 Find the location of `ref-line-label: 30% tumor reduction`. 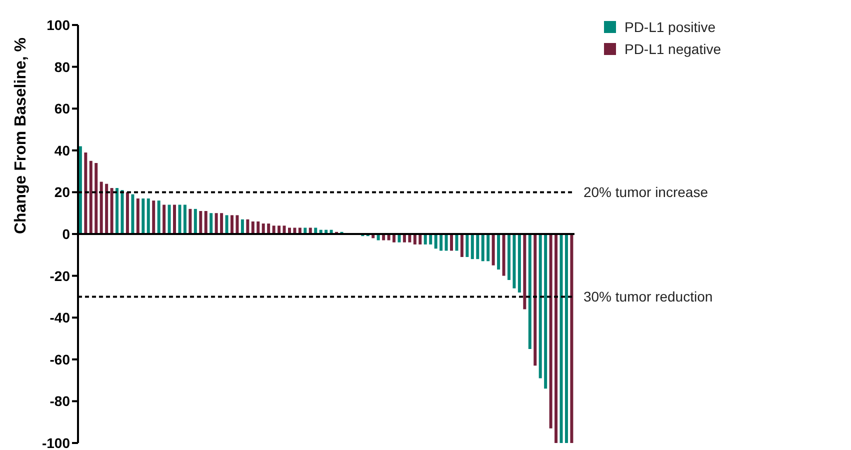

ref-line-label: 30% tumor reduction is located at coordinates (648, 296).